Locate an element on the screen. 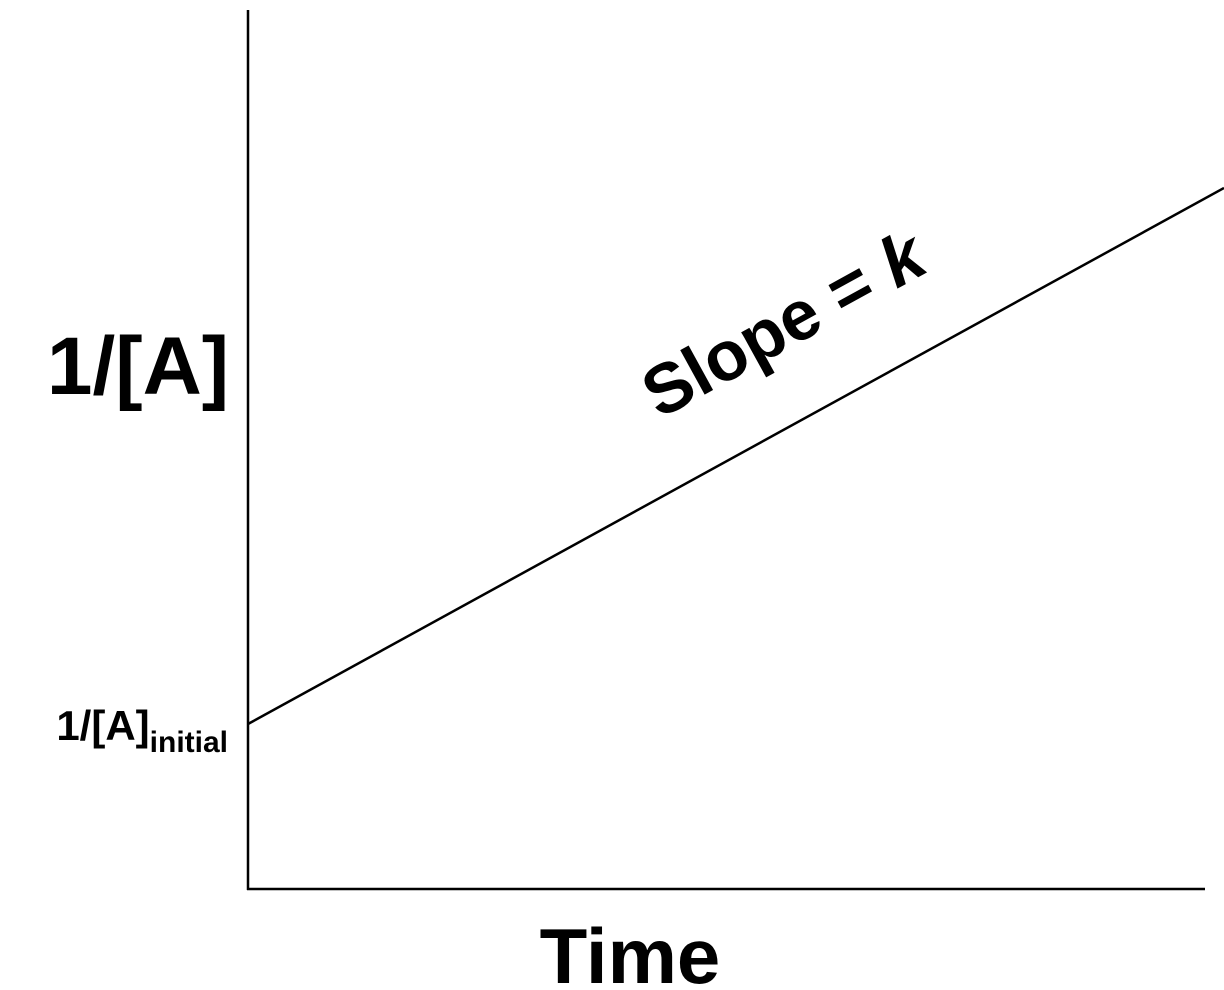 The width and height of the screenshot is (1224, 990). intercept-label: 1/[A]initial is located at coordinates (142, 730).